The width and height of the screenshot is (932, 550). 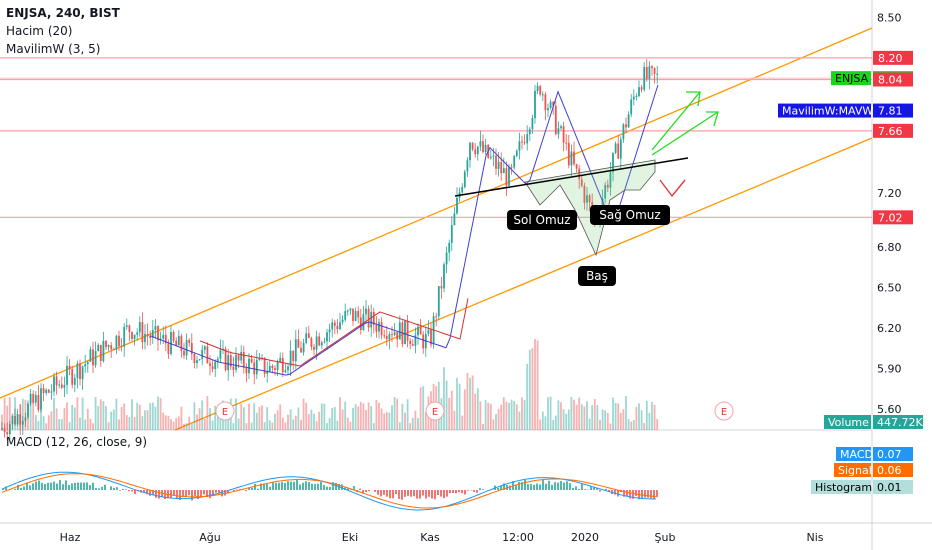 I want to click on symbol-label-bg, so click(x=851, y=78).